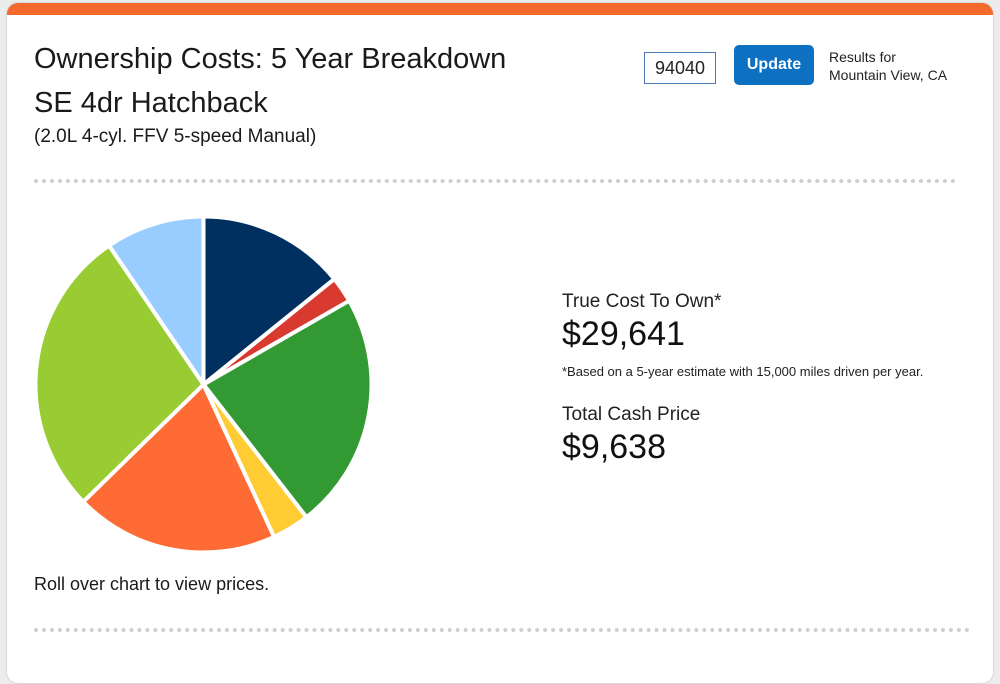 The image size is (1000, 684). Describe the element at coordinates (500, 9) in the screenshot. I see `accent-bar` at that location.